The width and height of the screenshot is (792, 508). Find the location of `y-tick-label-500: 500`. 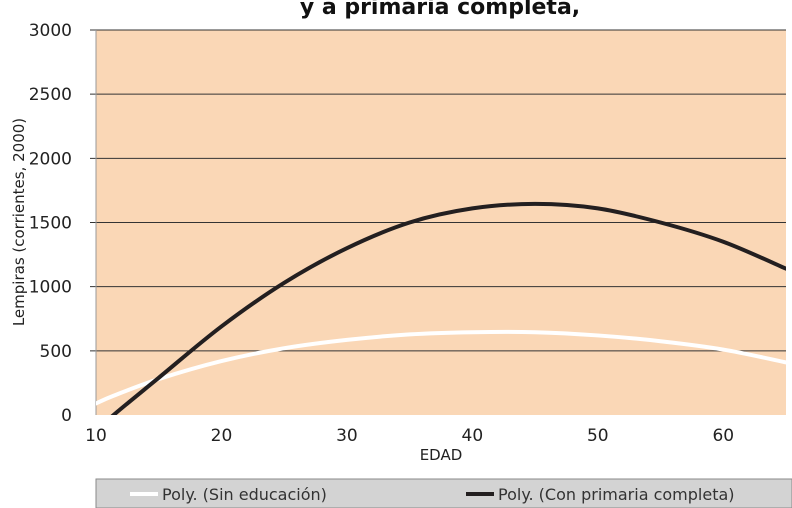

y-tick-label-500: 500 is located at coordinates (56, 352).